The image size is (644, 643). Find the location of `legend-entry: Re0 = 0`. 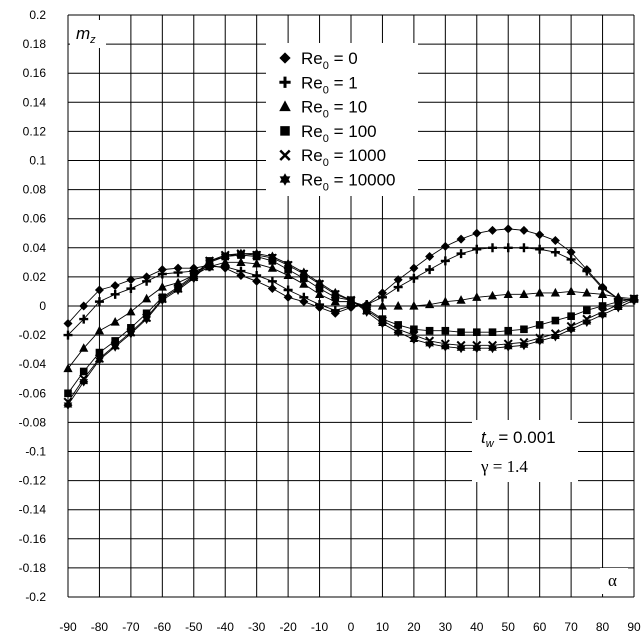

legend-entry: Re0 = 0 is located at coordinates (329, 60).